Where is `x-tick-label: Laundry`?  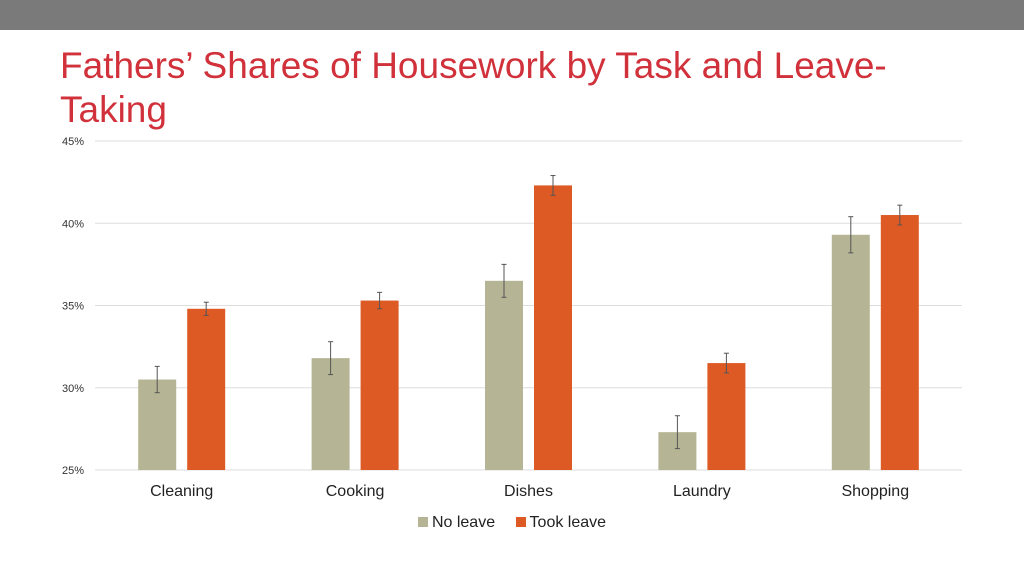 x-tick-label: Laundry is located at coordinates (702, 491).